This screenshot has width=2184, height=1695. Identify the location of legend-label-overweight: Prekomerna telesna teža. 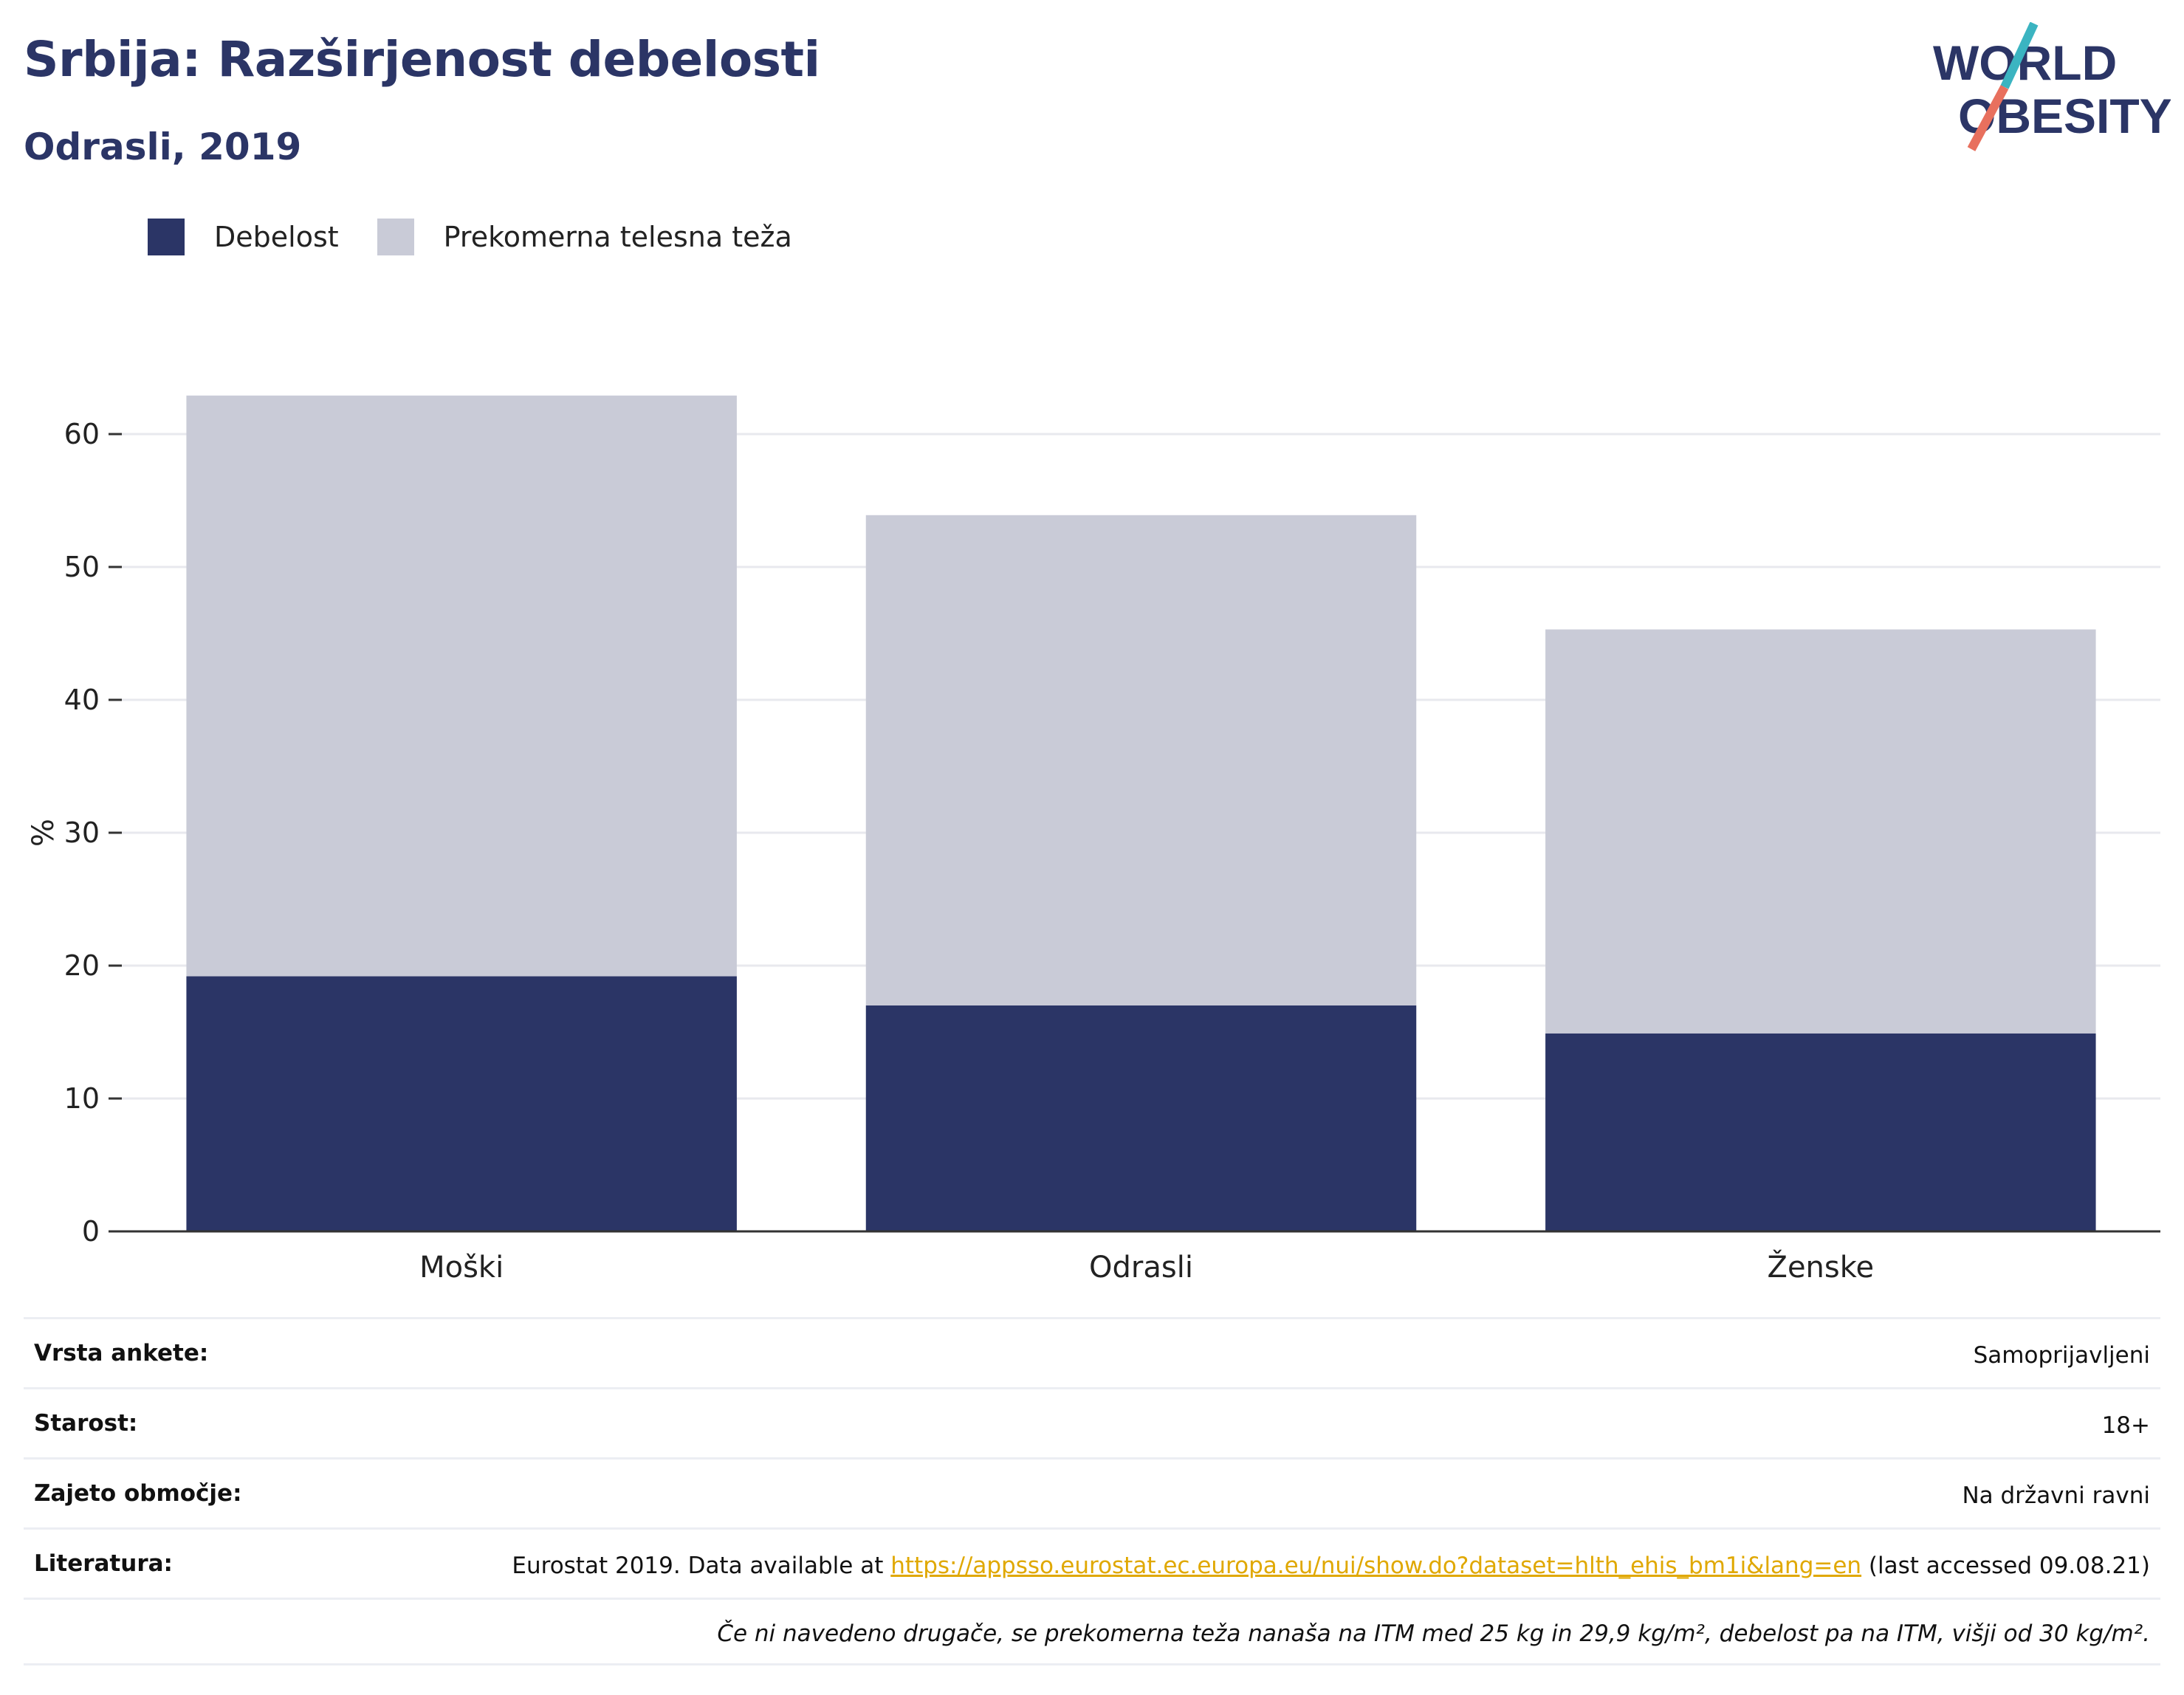
(618, 237).